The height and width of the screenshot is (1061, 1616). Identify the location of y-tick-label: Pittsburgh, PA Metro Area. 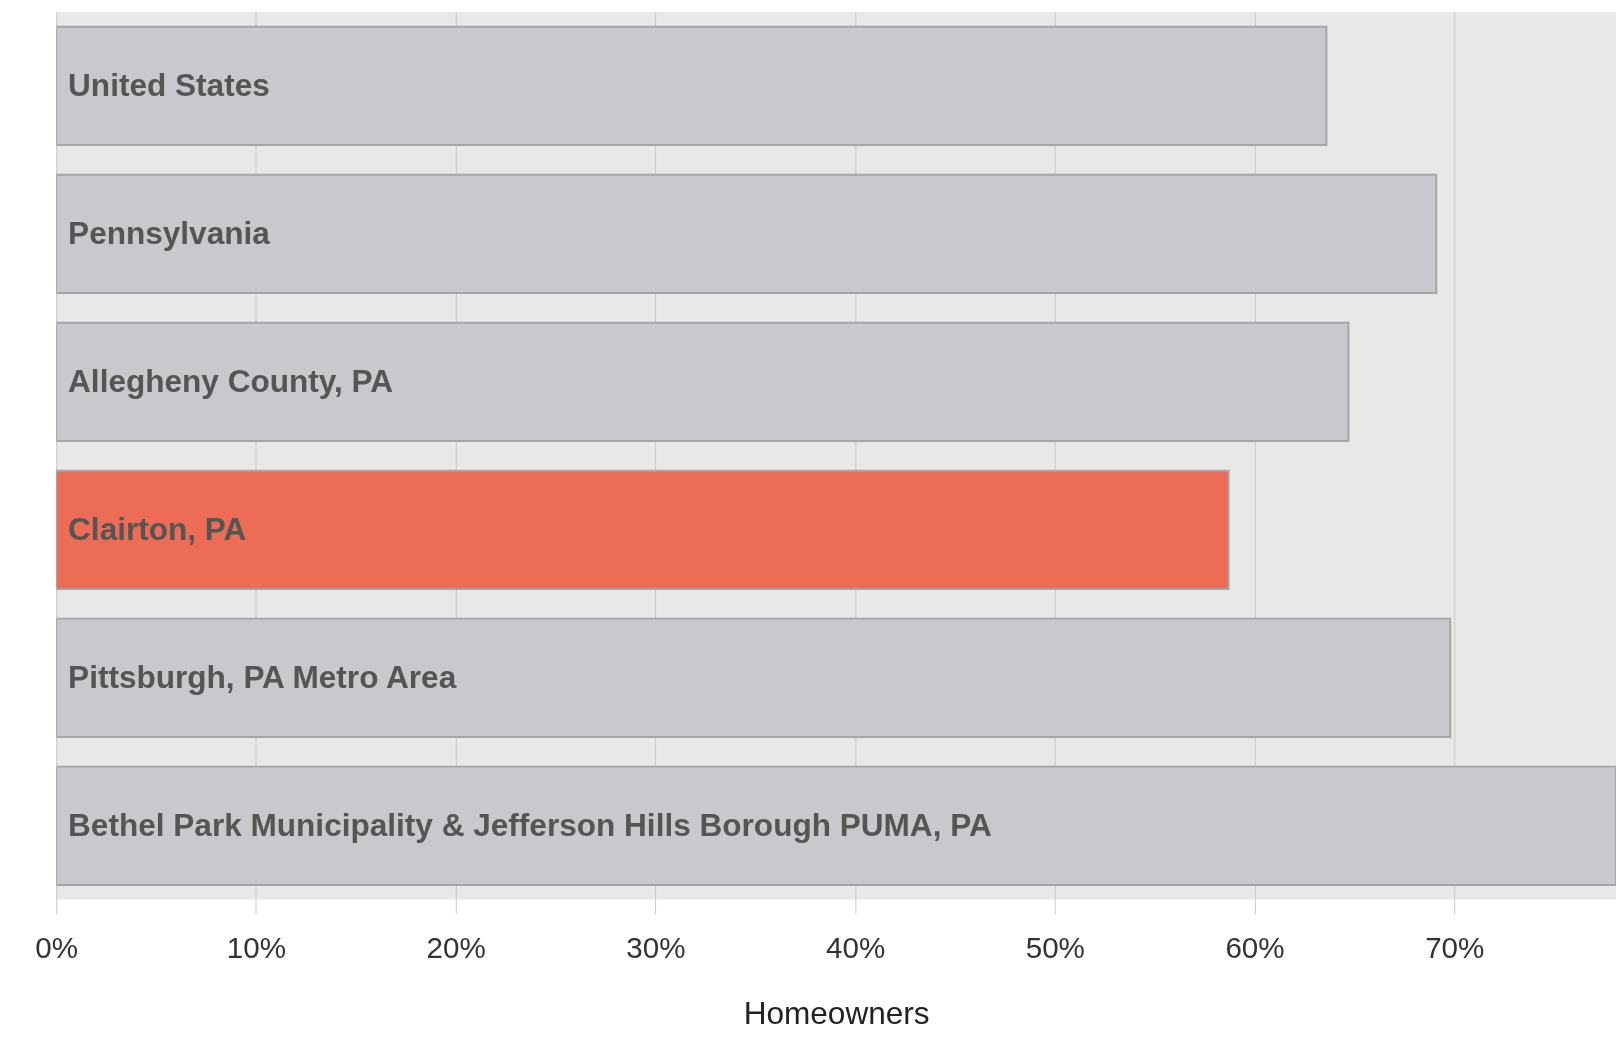
(262, 676).